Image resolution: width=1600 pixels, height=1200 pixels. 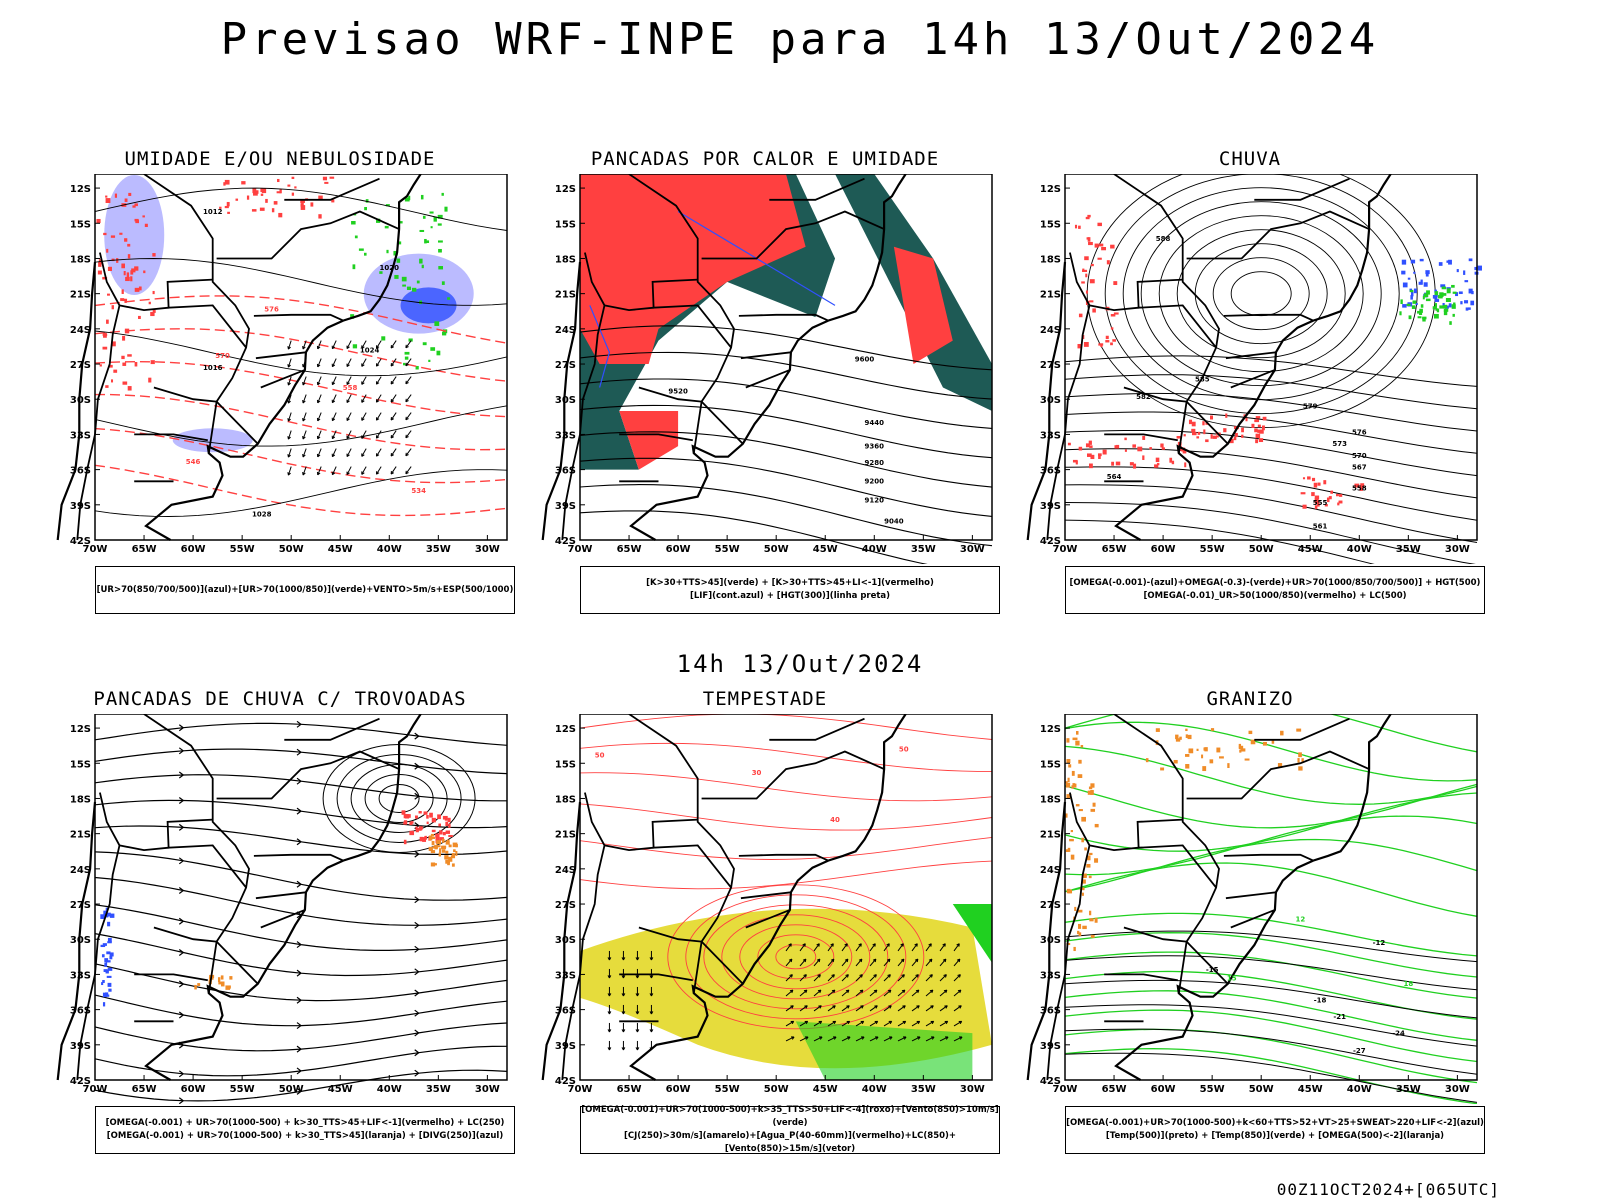 What do you see at coordinates (438, 549) in the screenshot?
I see `lon-tick-label: 35W` at bounding box center [438, 549].